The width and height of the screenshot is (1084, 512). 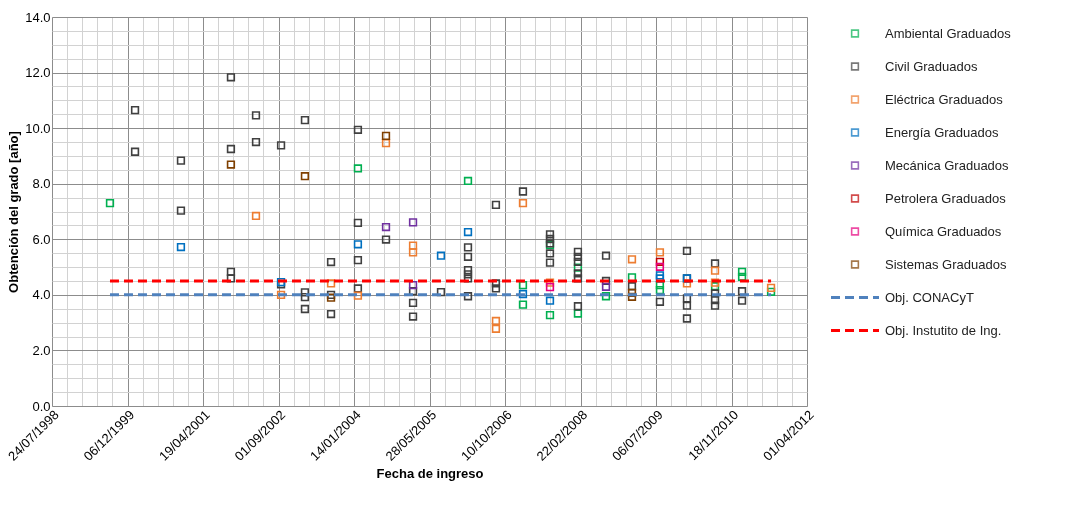 I want to click on y-tick-label: 10.0, so click(x=38, y=128).